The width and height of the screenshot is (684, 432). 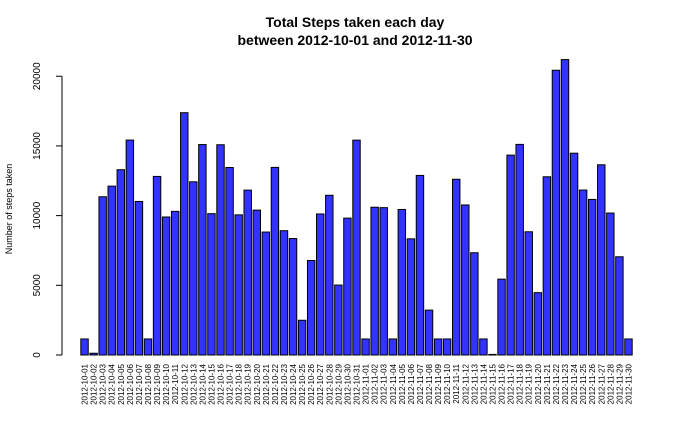 I want to click on x-category-label: 2012-11-23, so click(x=565, y=383).